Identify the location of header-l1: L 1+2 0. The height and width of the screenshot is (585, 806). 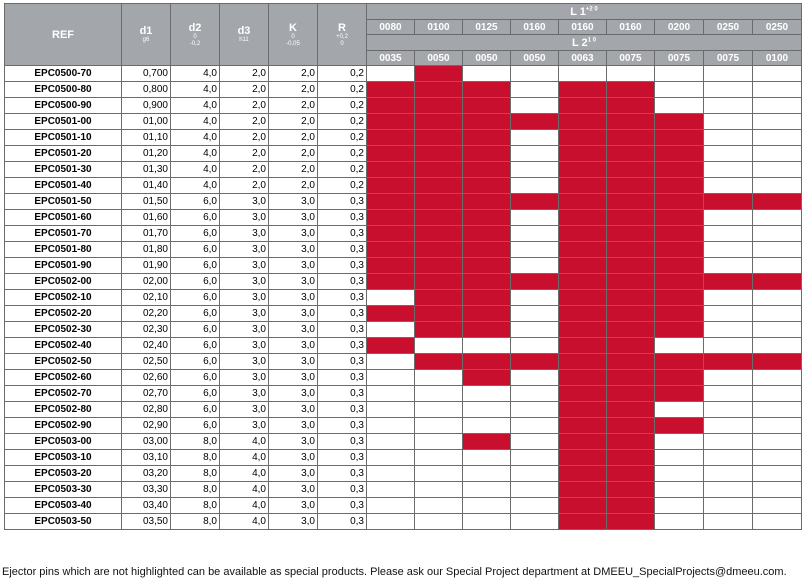
(584, 11).